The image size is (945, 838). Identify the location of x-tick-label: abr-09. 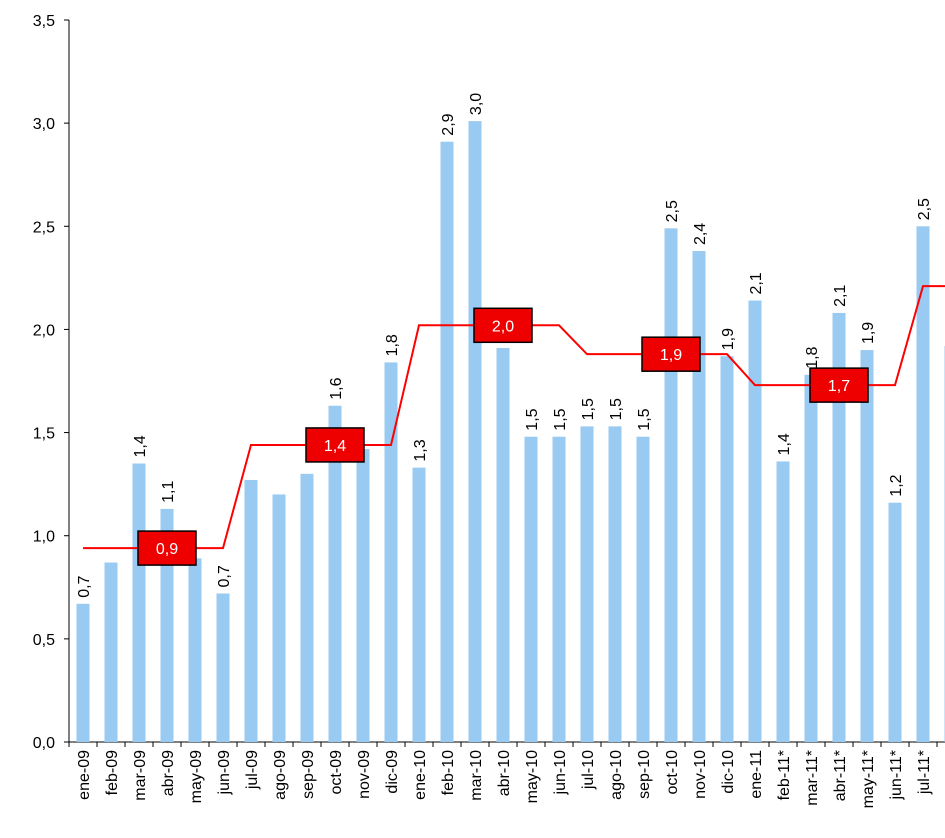
(168, 773).